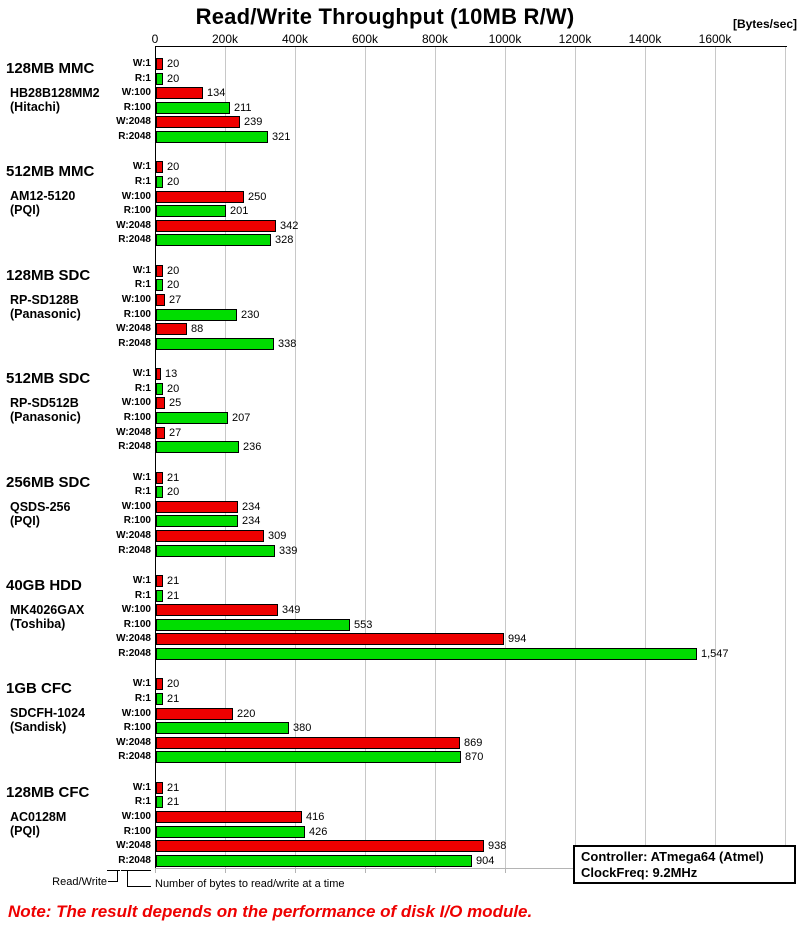 The height and width of the screenshot is (950, 800). I want to click on bar-value-label: 309, so click(277, 536).